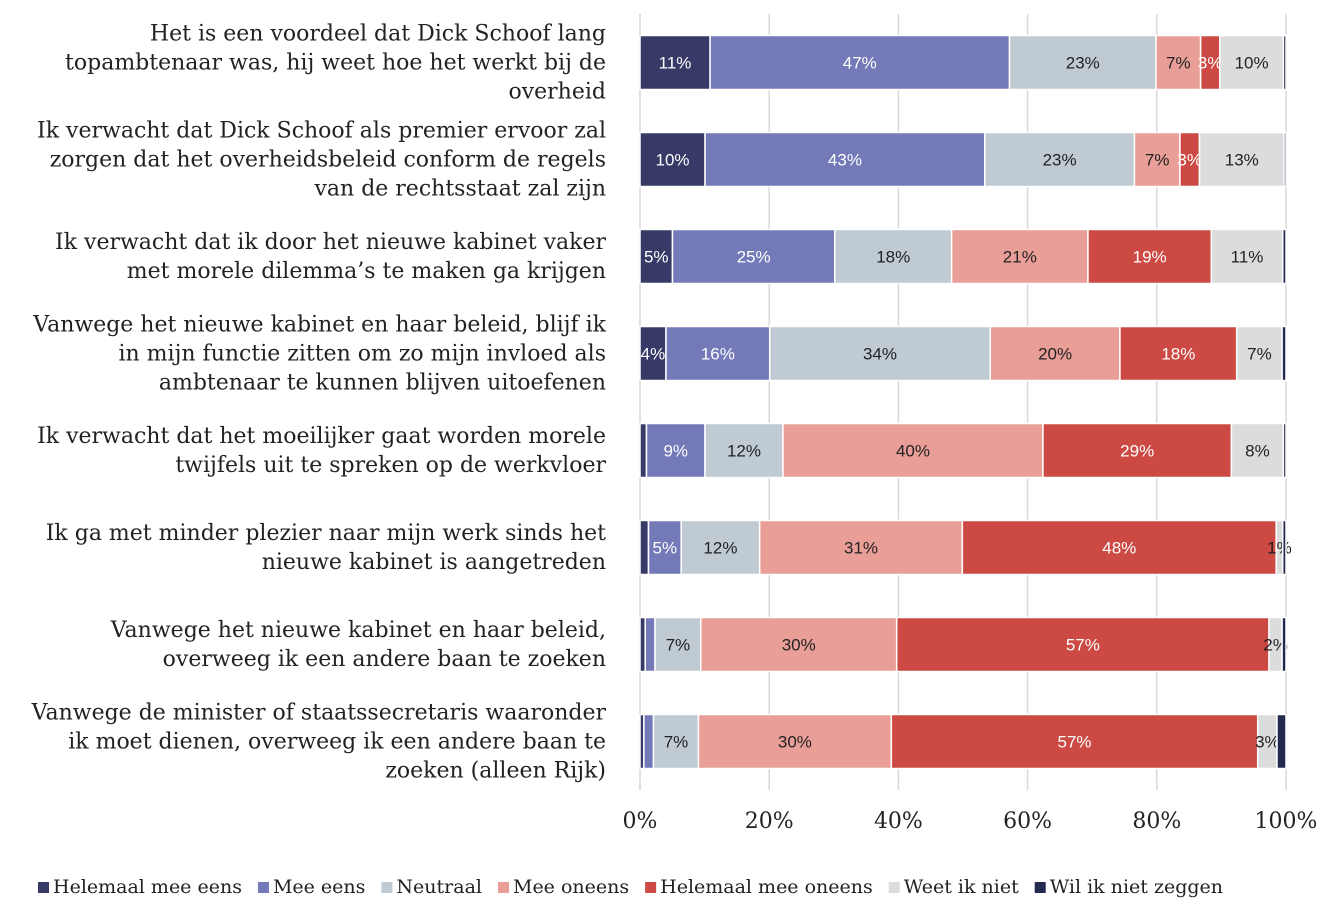  I want to click on legend-label: Helemaal mee eens, so click(147, 887).